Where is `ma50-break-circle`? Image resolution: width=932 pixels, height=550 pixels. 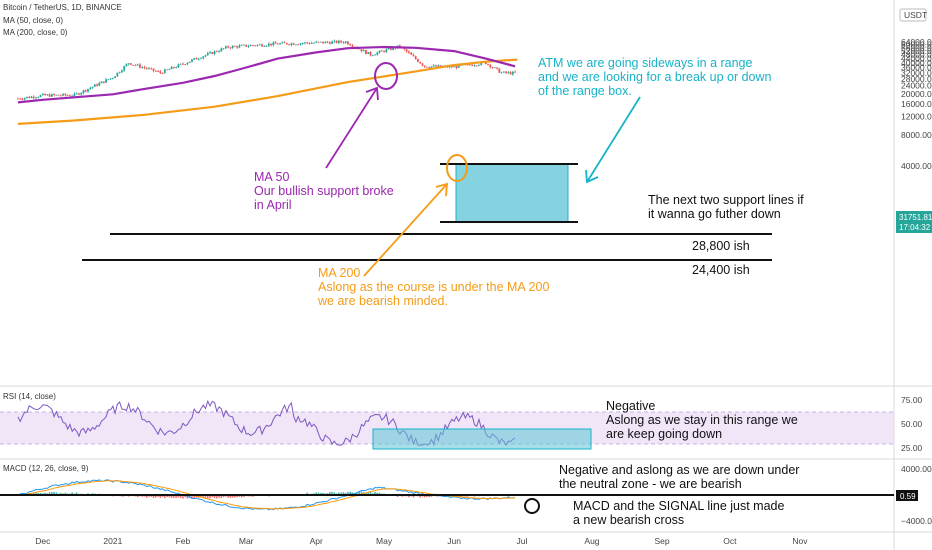
ma50-break-circle is located at coordinates (386, 76).